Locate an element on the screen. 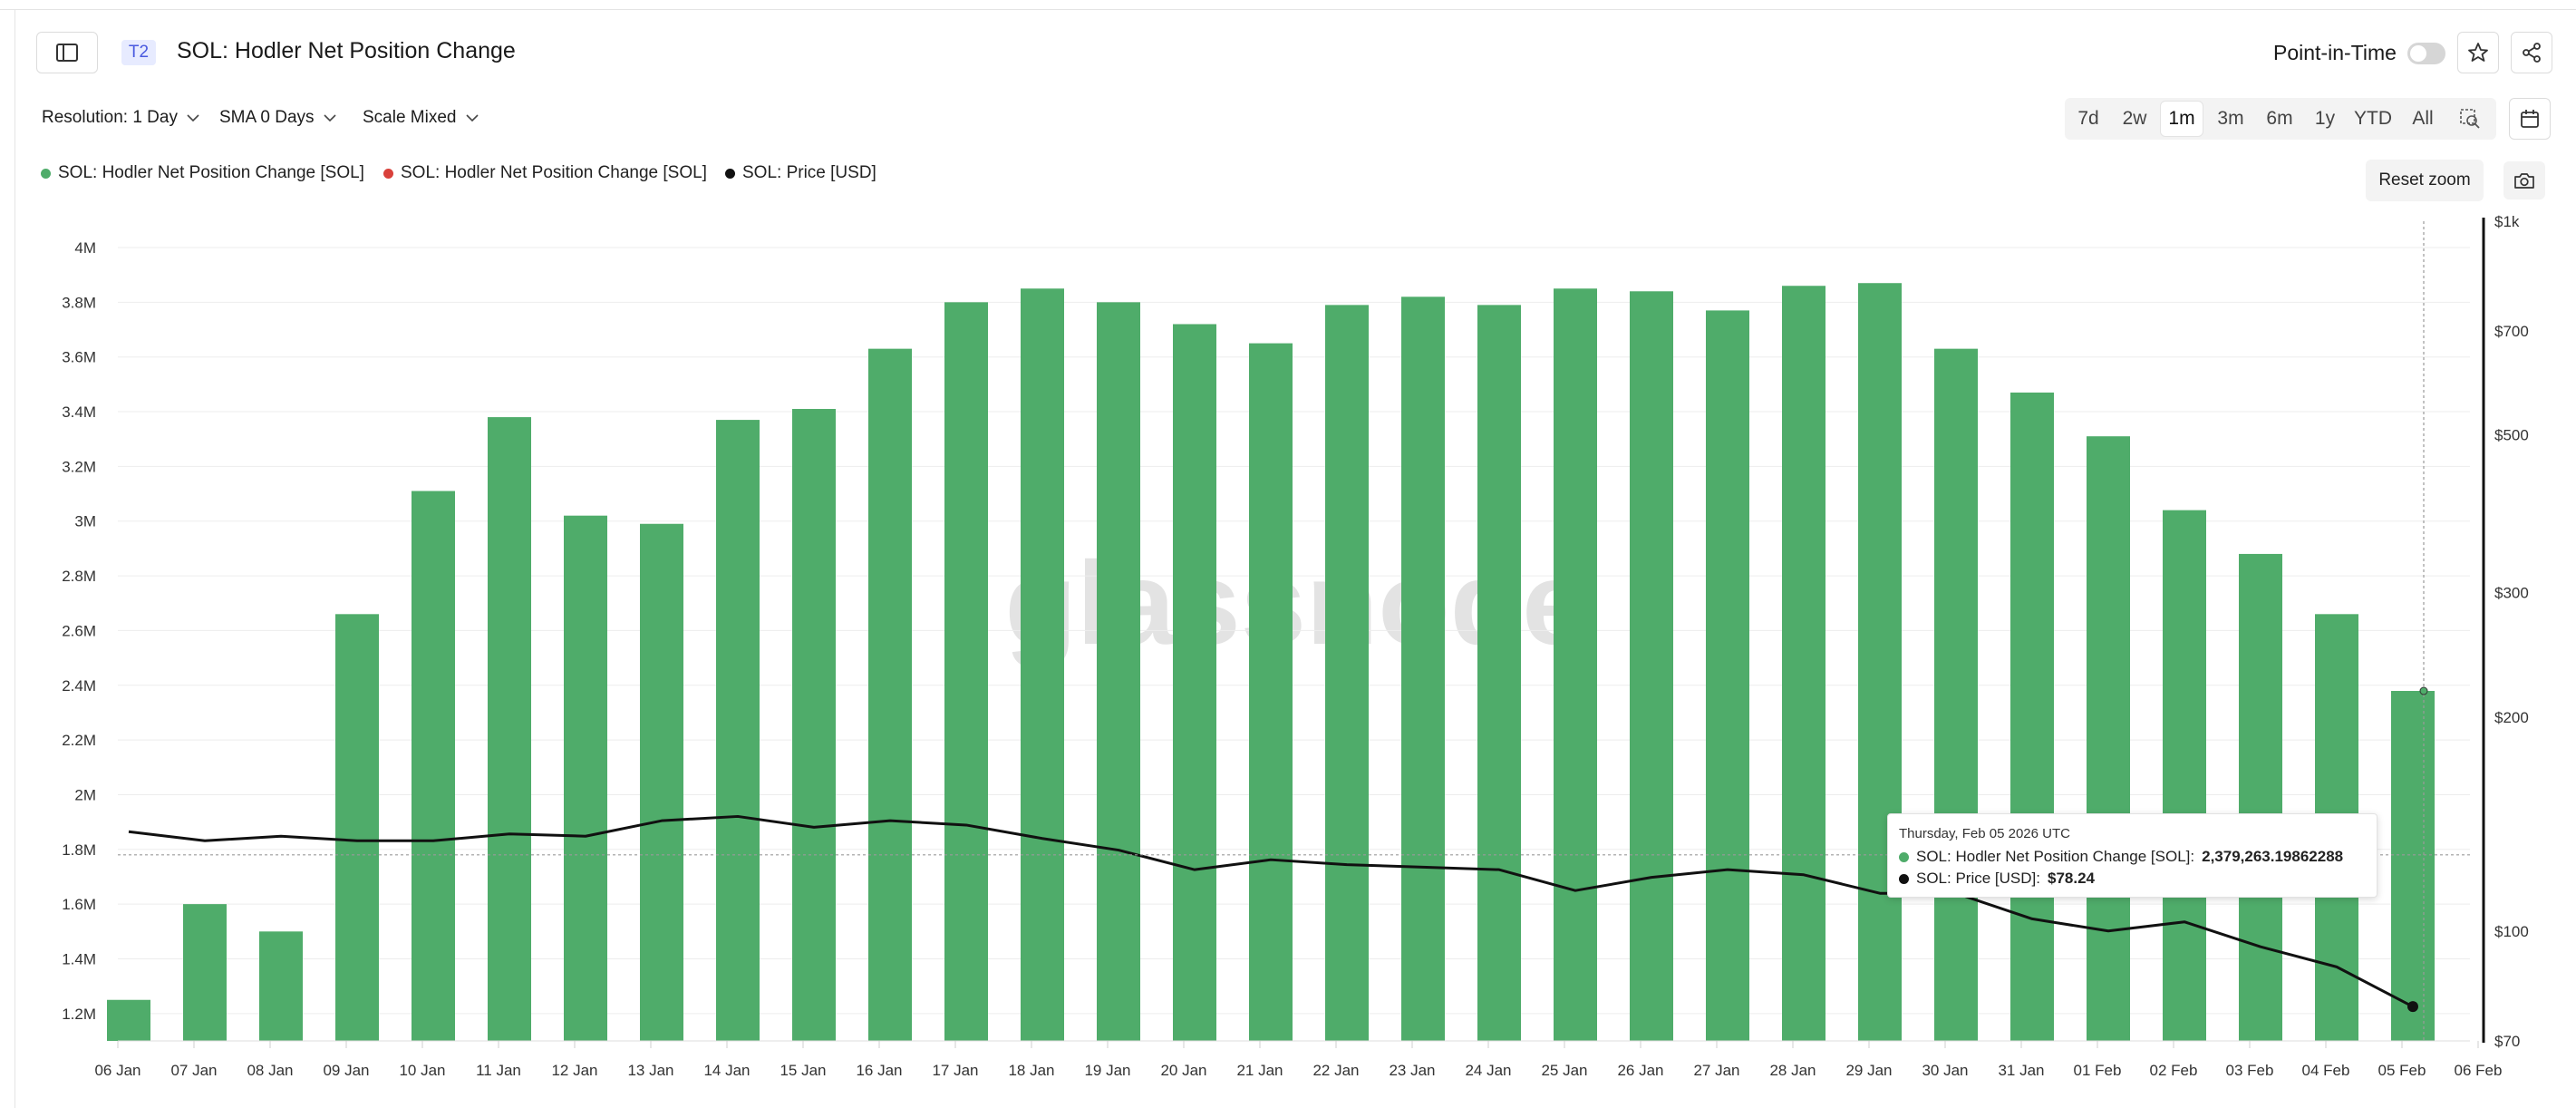  range-all: All is located at coordinates (2423, 118).